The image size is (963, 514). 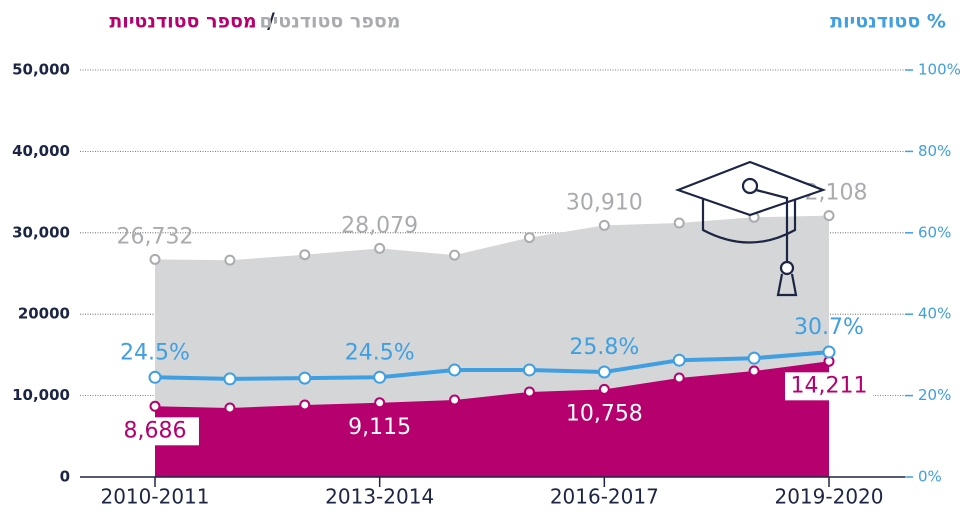 What do you see at coordinates (65, 477) in the screenshot?
I see `y-tick-label: 0` at bounding box center [65, 477].